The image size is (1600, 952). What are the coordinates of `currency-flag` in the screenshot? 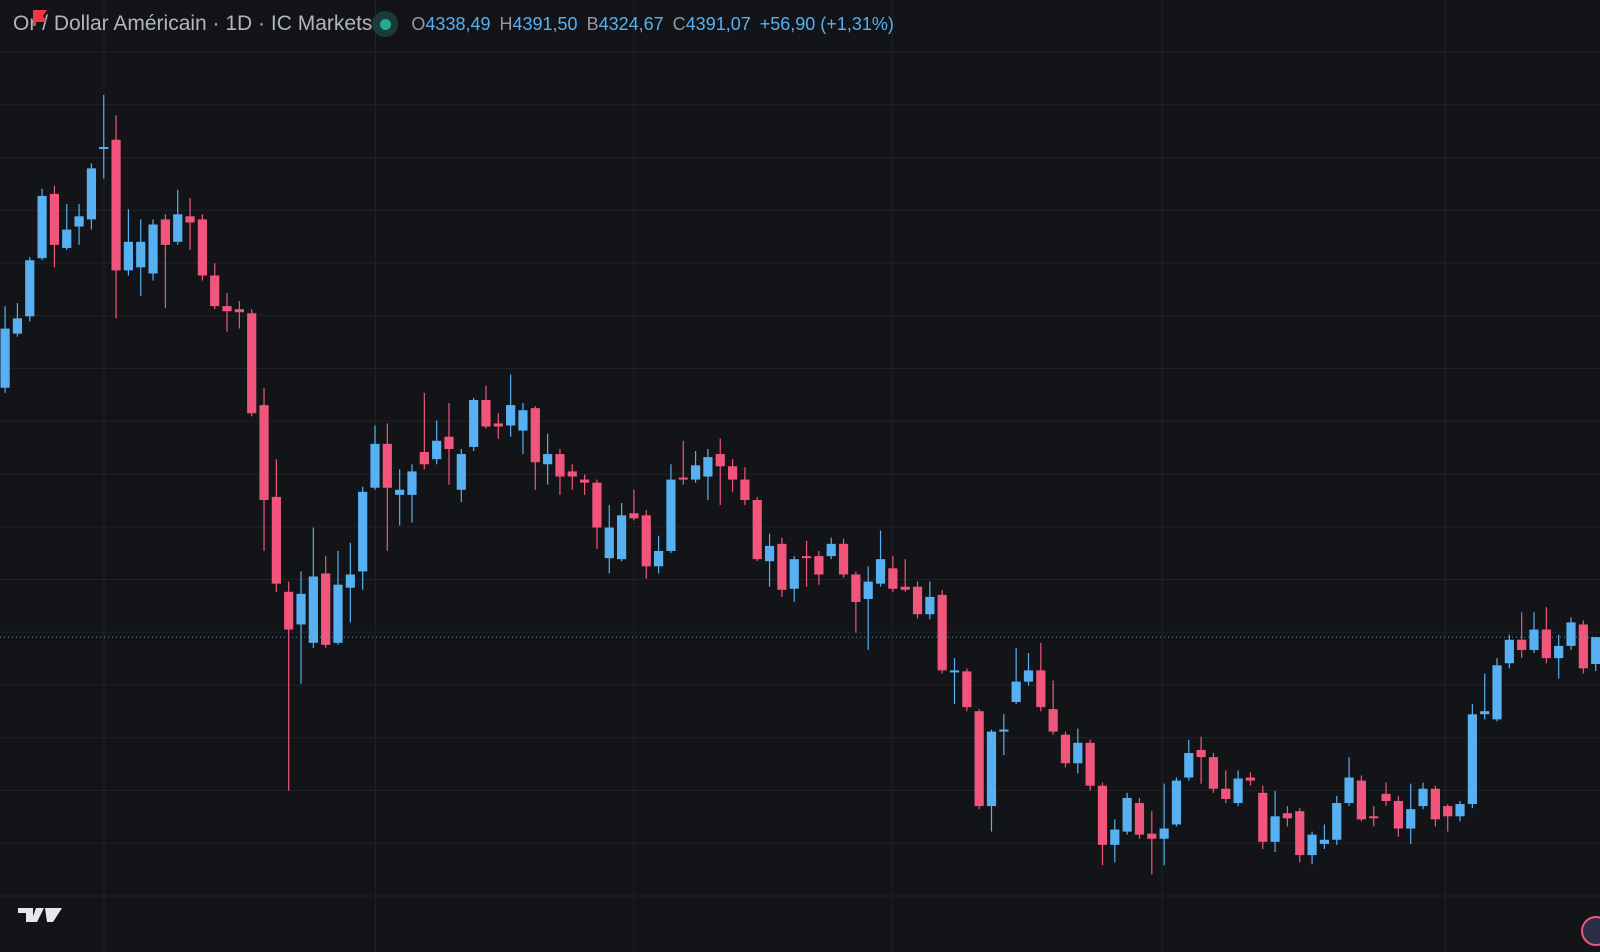 It's located at (1590, 931).